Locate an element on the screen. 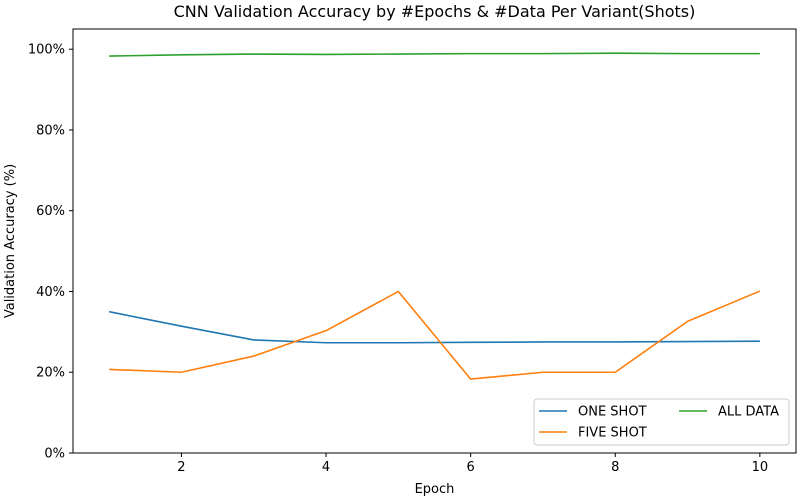 The image size is (800, 500). x-axis-title: Epoch is located at coordinates (435, 489).